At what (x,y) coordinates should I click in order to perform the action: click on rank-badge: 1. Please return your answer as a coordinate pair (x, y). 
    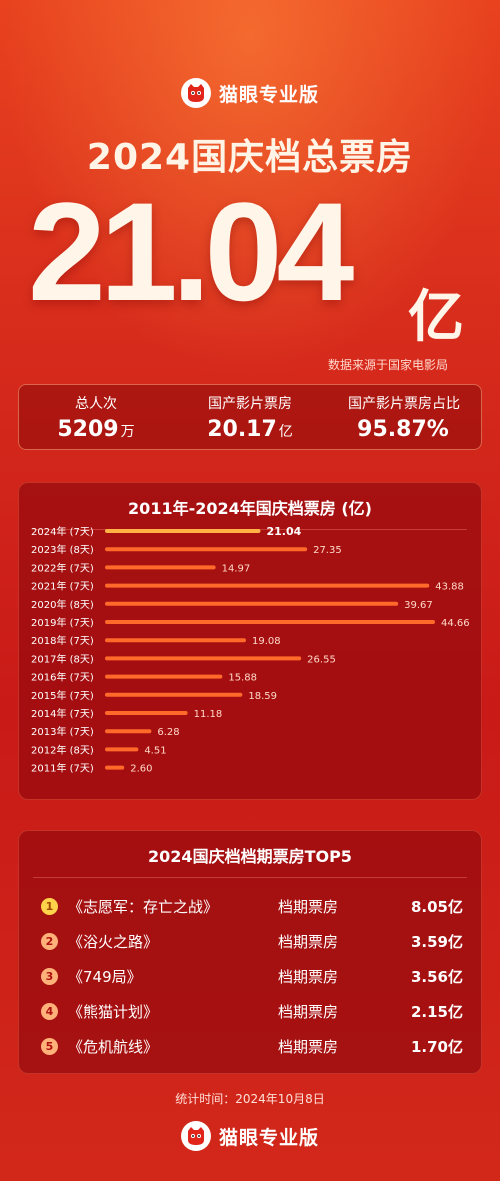
    Looking at the image, I should click on (49, 906).